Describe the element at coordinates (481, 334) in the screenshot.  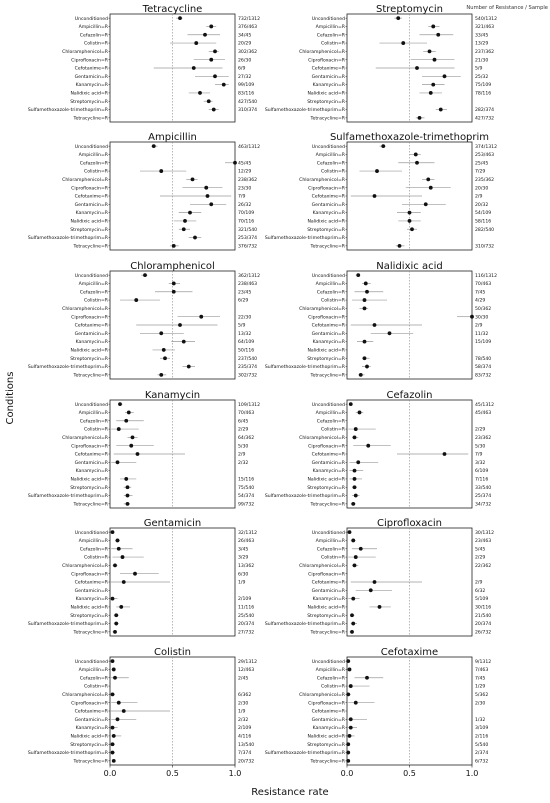
I see `count-label: 11/32` at that location.